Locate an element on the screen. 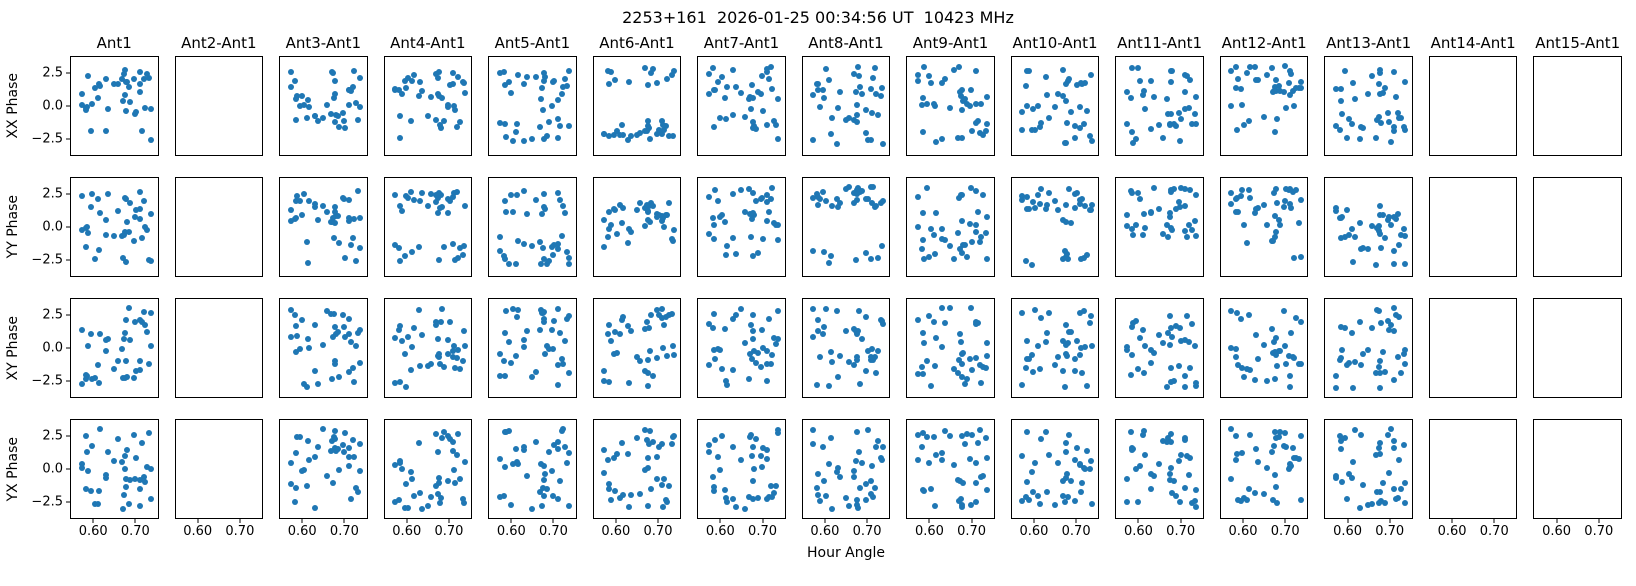 This screenshot has height=586, width=1636. x-tick-label: 0.60 is located at coordinates (1348, 531).